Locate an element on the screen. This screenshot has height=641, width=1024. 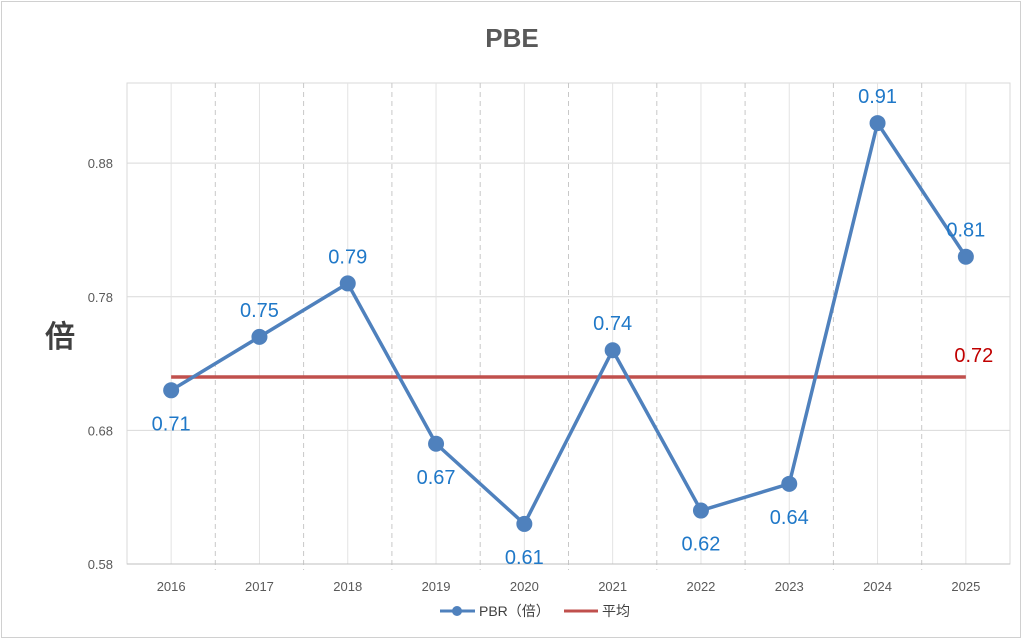
pbr-data-label: 0.91 is located at coordinates (877, 97).